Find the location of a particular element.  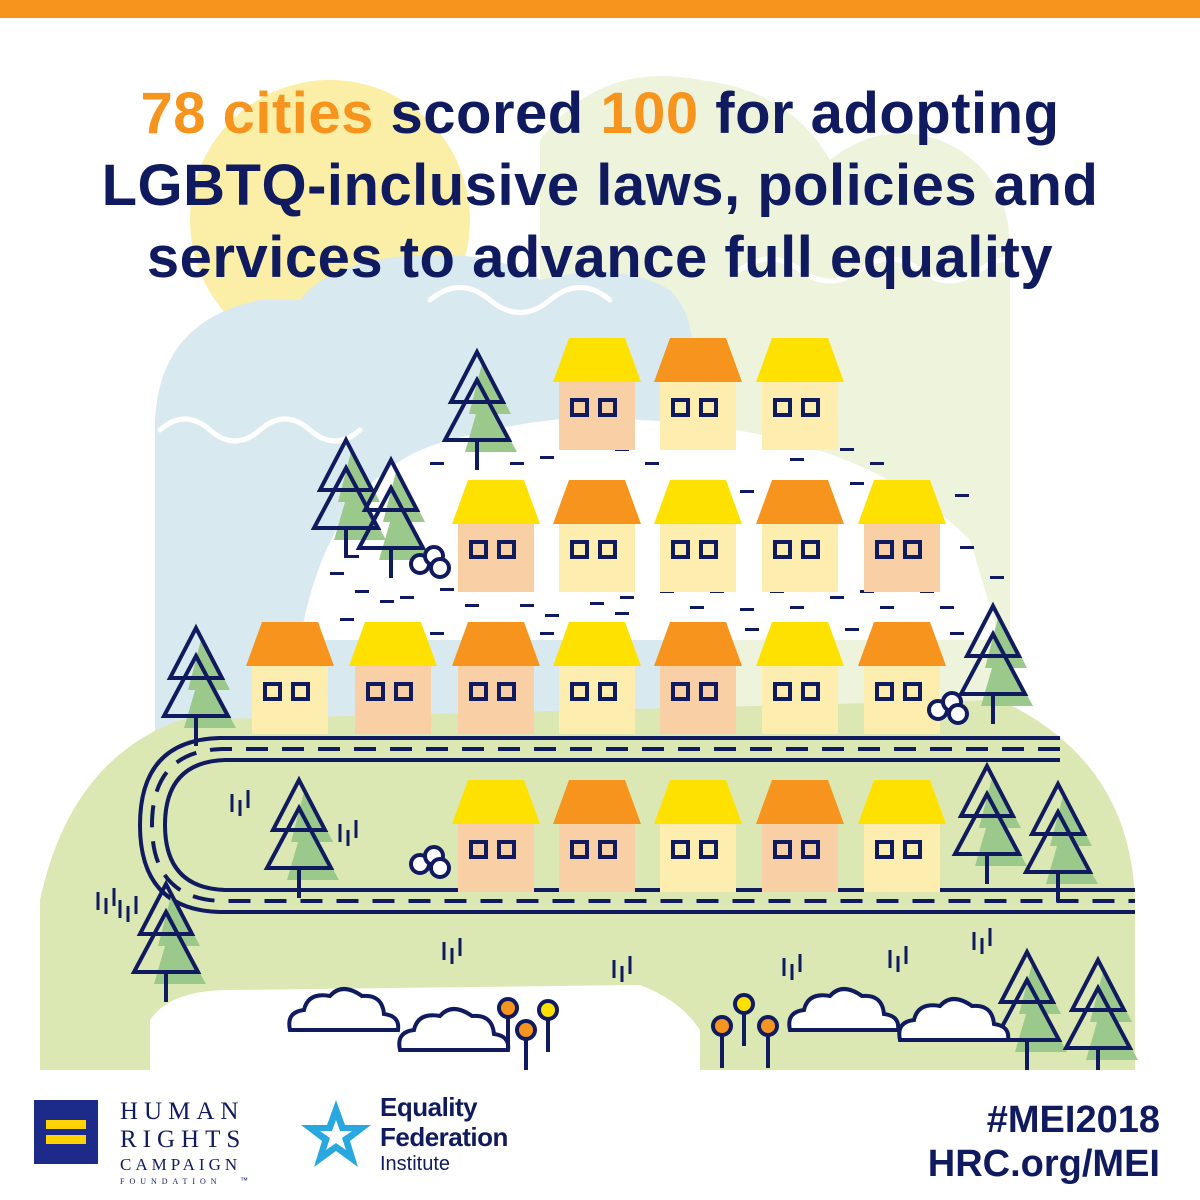

trademark-symbol: ™ is located at coordinates (244, 1180).